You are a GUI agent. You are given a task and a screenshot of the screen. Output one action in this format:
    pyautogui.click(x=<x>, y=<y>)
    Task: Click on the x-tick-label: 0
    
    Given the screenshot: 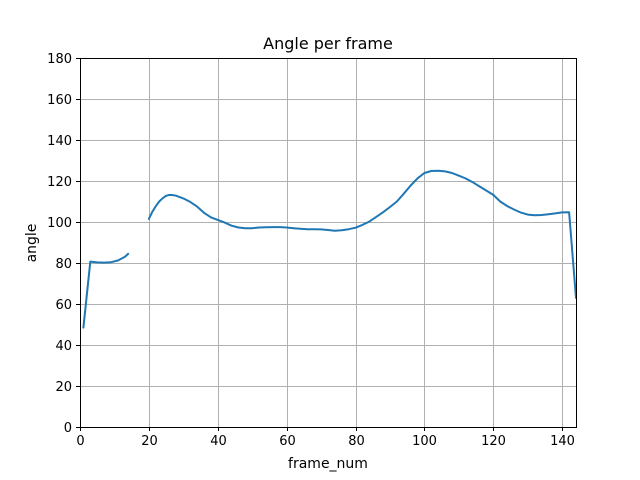 What is the action you would take?
    pyautogui.click(x=80, y=441)
    